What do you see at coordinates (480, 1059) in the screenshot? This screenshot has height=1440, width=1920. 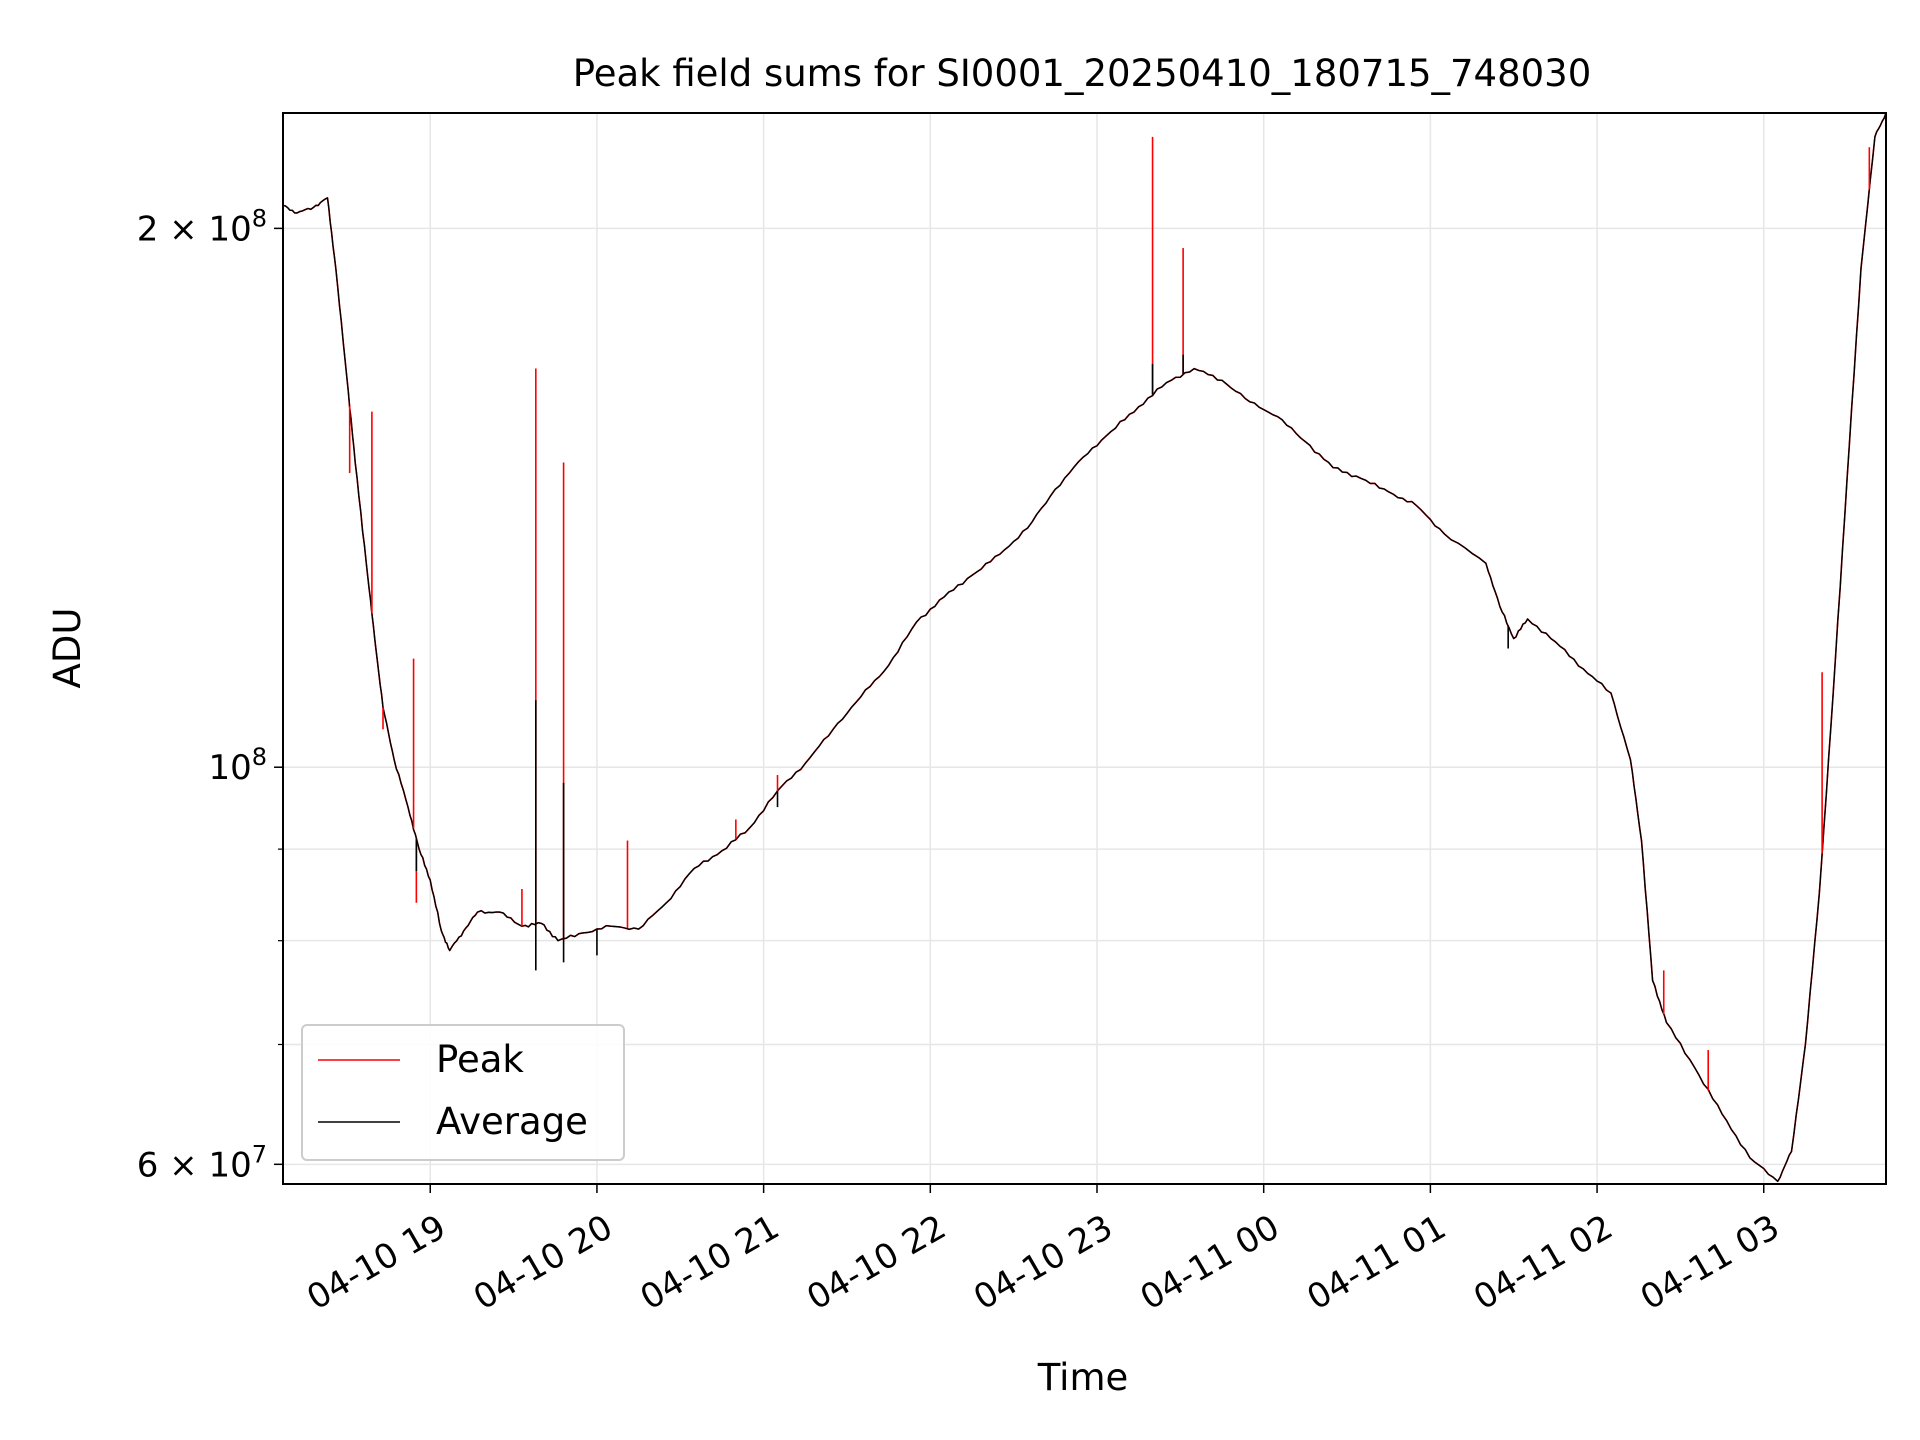 I see `legend-peak-label: Peak` at bounding box center [480, 1059].